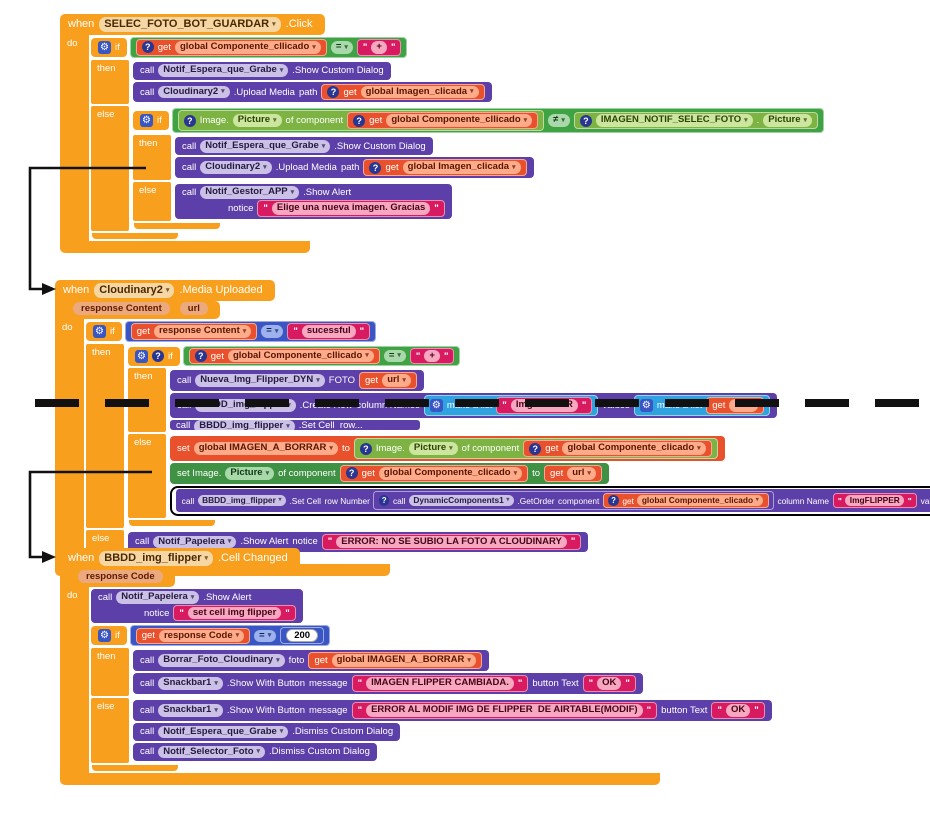 This screenshot has height=830, width=930. I want to click on get-variable-block: get response Code ▾, so click(193, 636).